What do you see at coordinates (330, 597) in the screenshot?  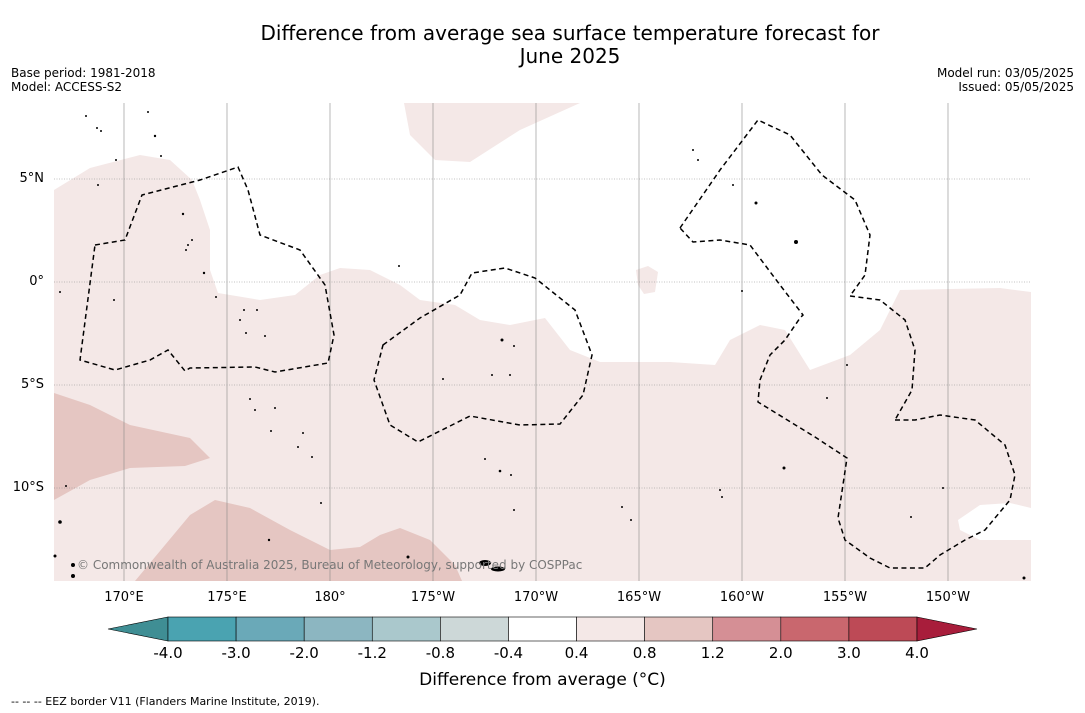 I see `lon-label-180: 180°` at bounding box center [330, 597].